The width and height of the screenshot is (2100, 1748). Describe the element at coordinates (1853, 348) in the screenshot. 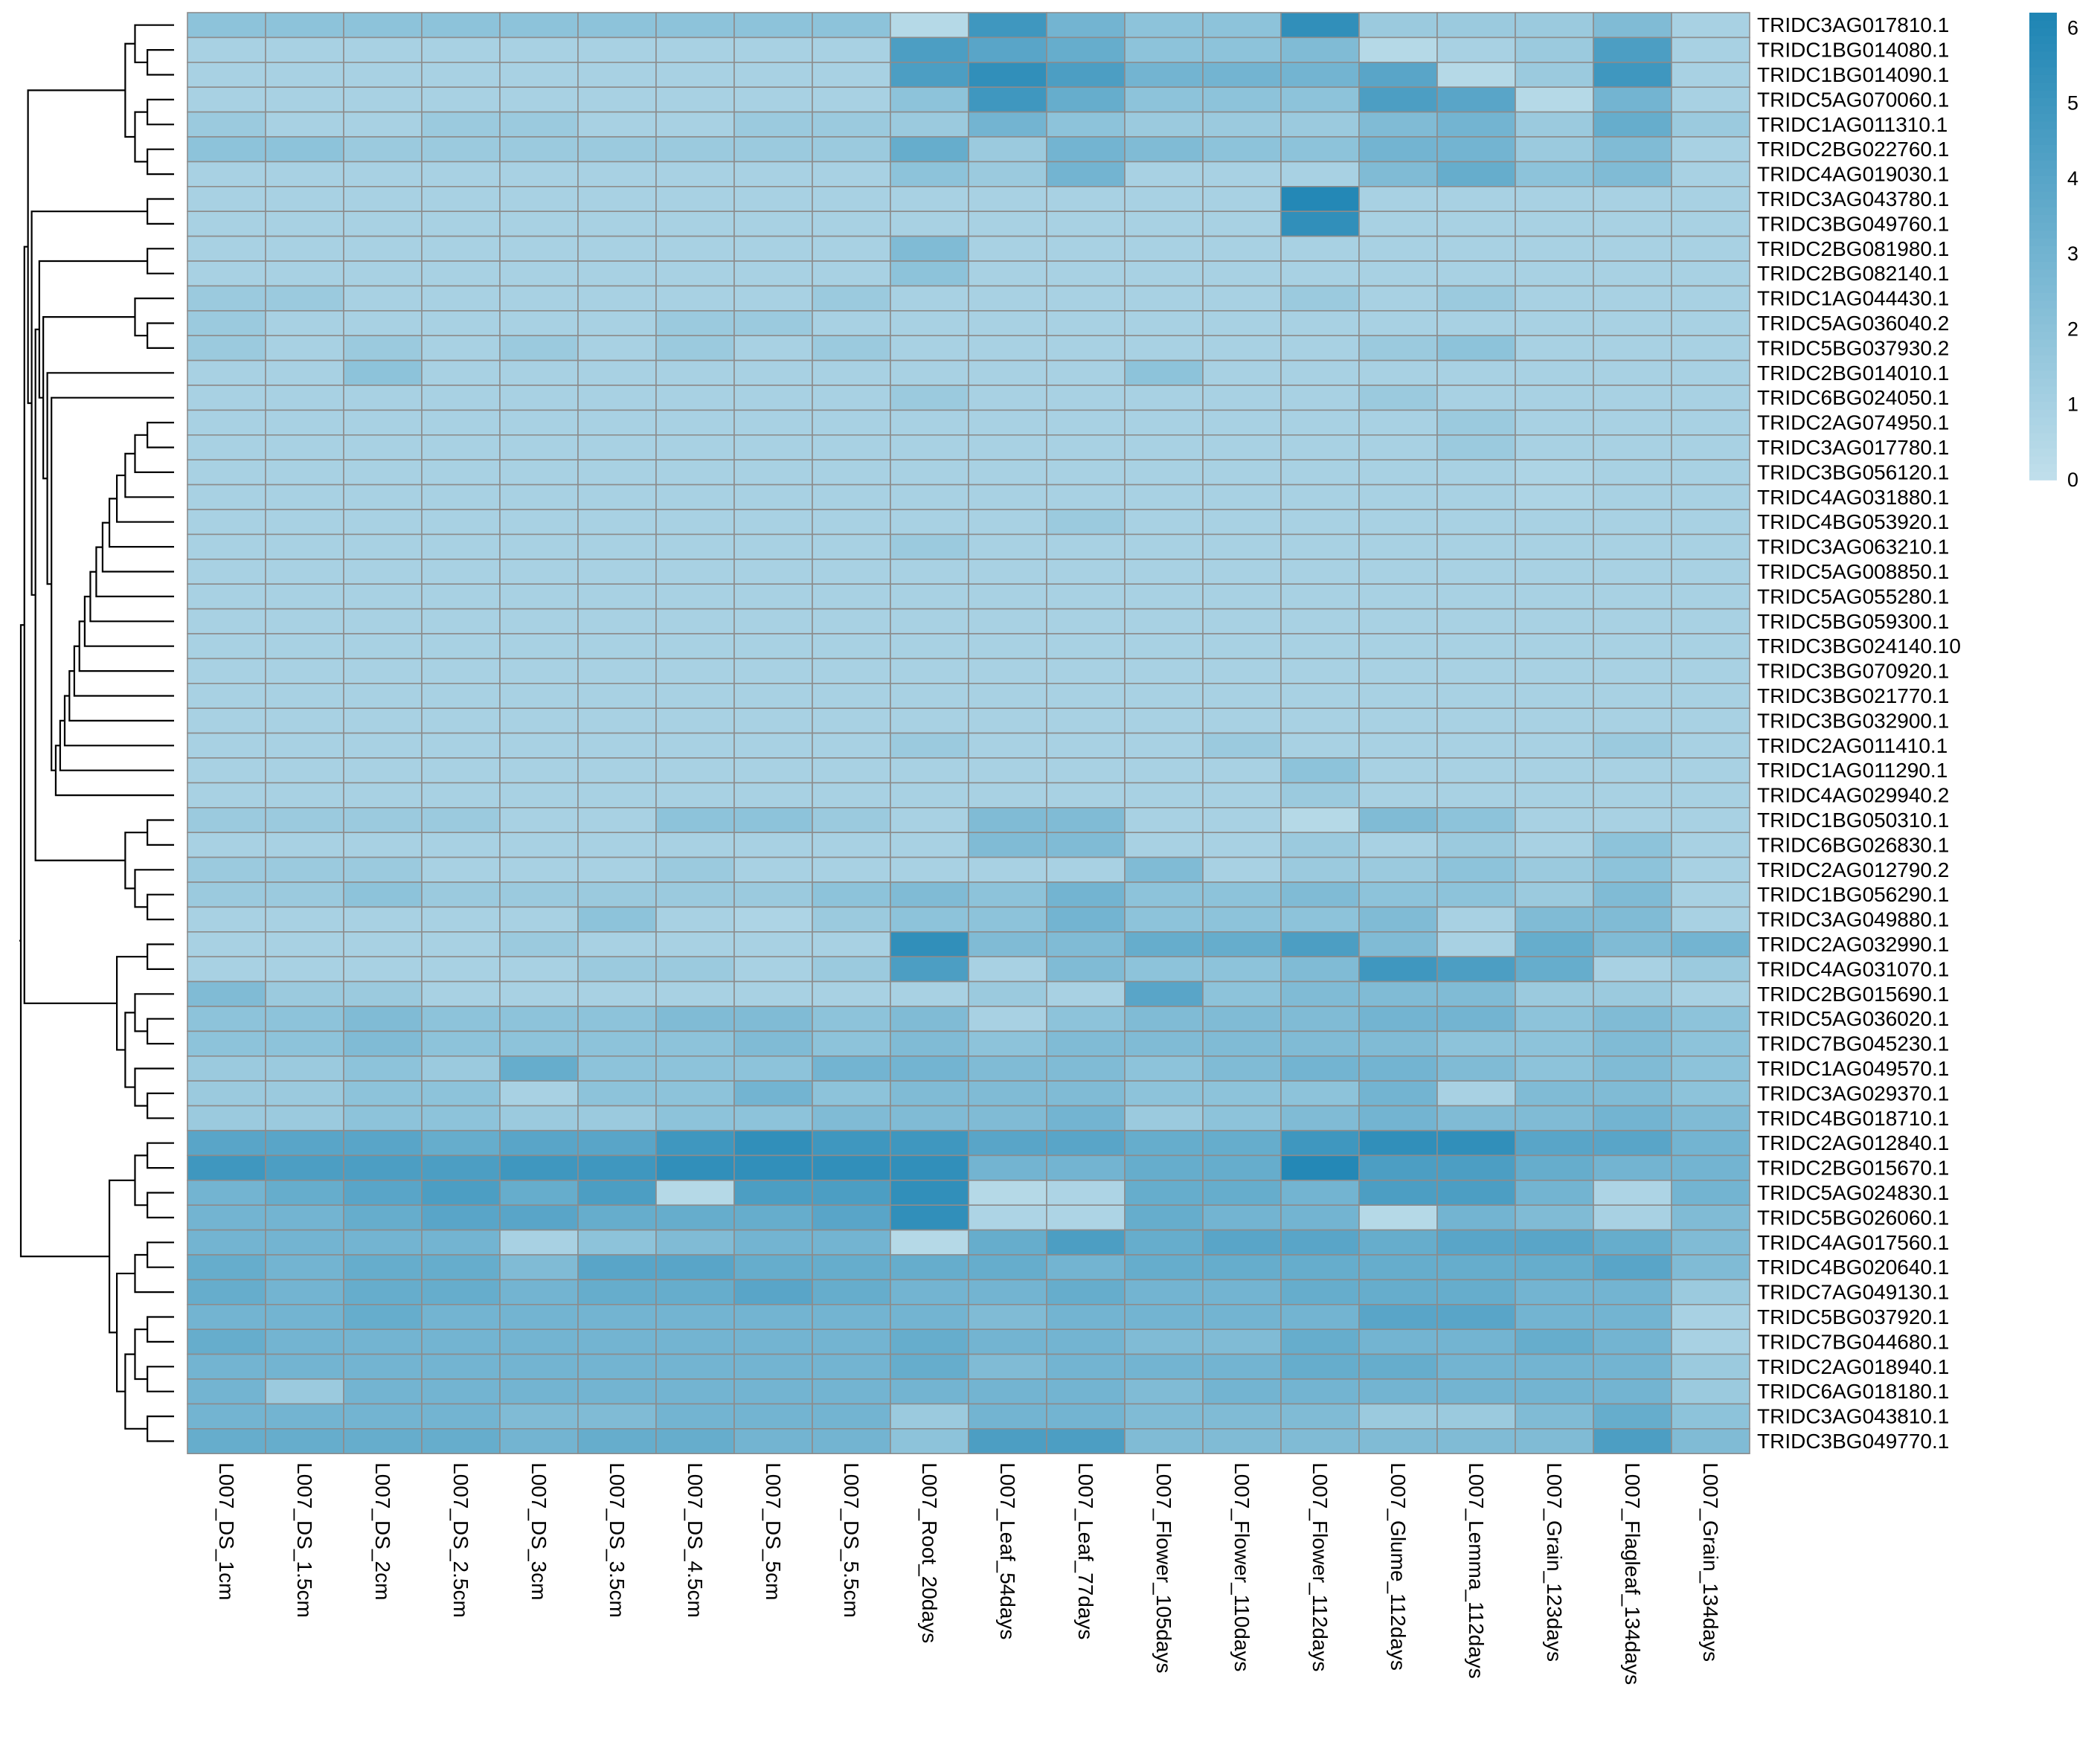

I see `row-label: TRIDC5BG037930.2` at that location.